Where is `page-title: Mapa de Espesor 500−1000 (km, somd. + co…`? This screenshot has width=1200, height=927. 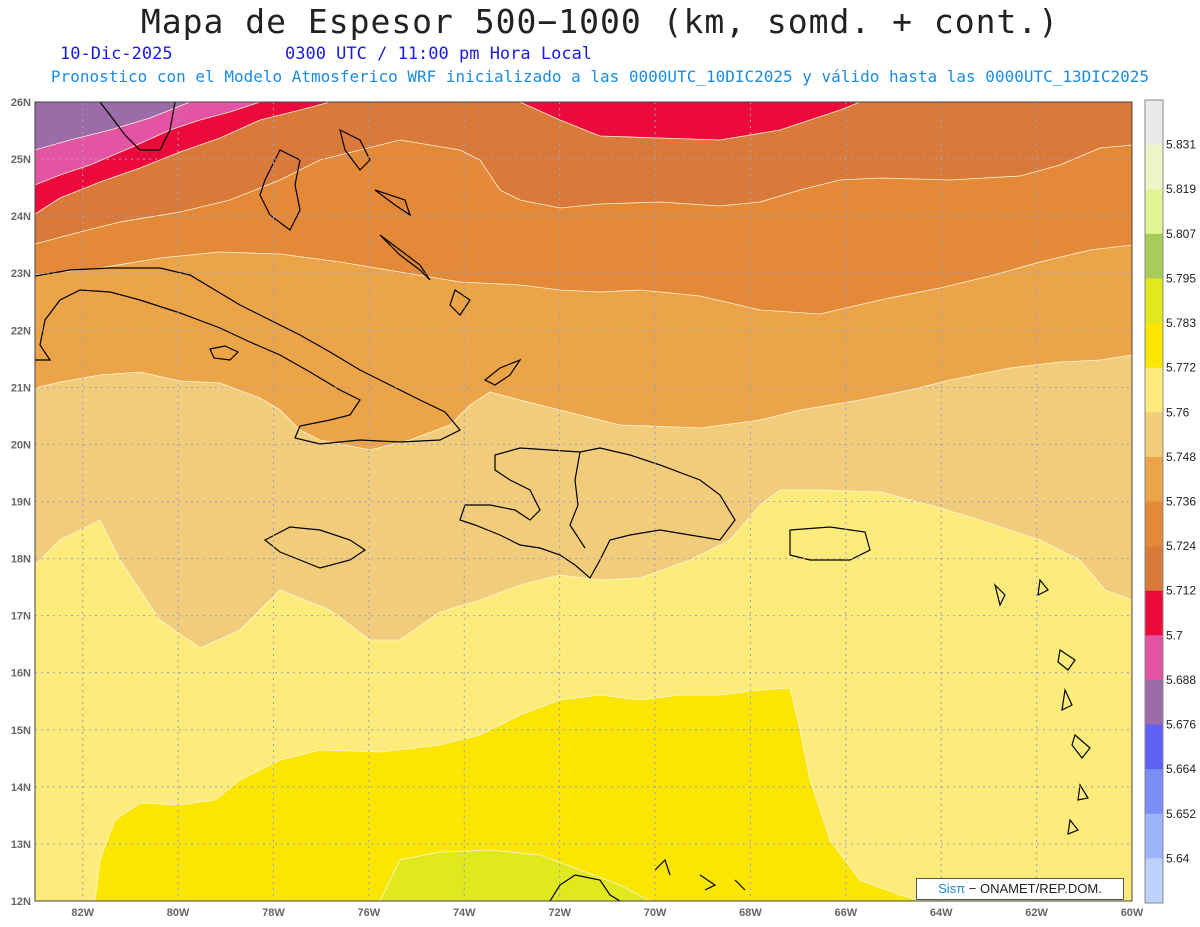
page-title: Mapa de Espesor 500−1000 (km, somd. + co… is located at coordinates (600, 21).